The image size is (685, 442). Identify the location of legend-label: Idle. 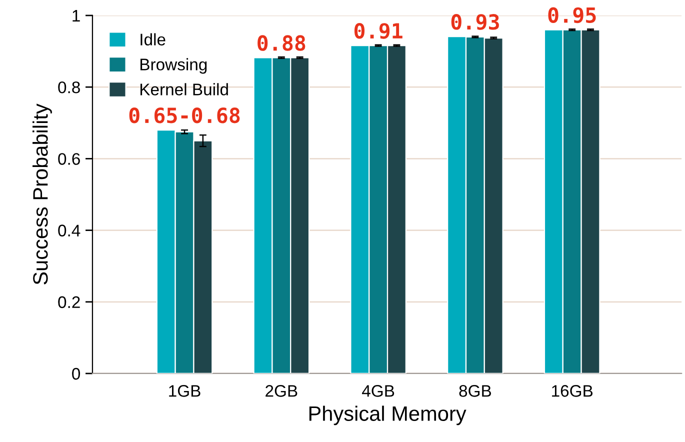
(153, 39).